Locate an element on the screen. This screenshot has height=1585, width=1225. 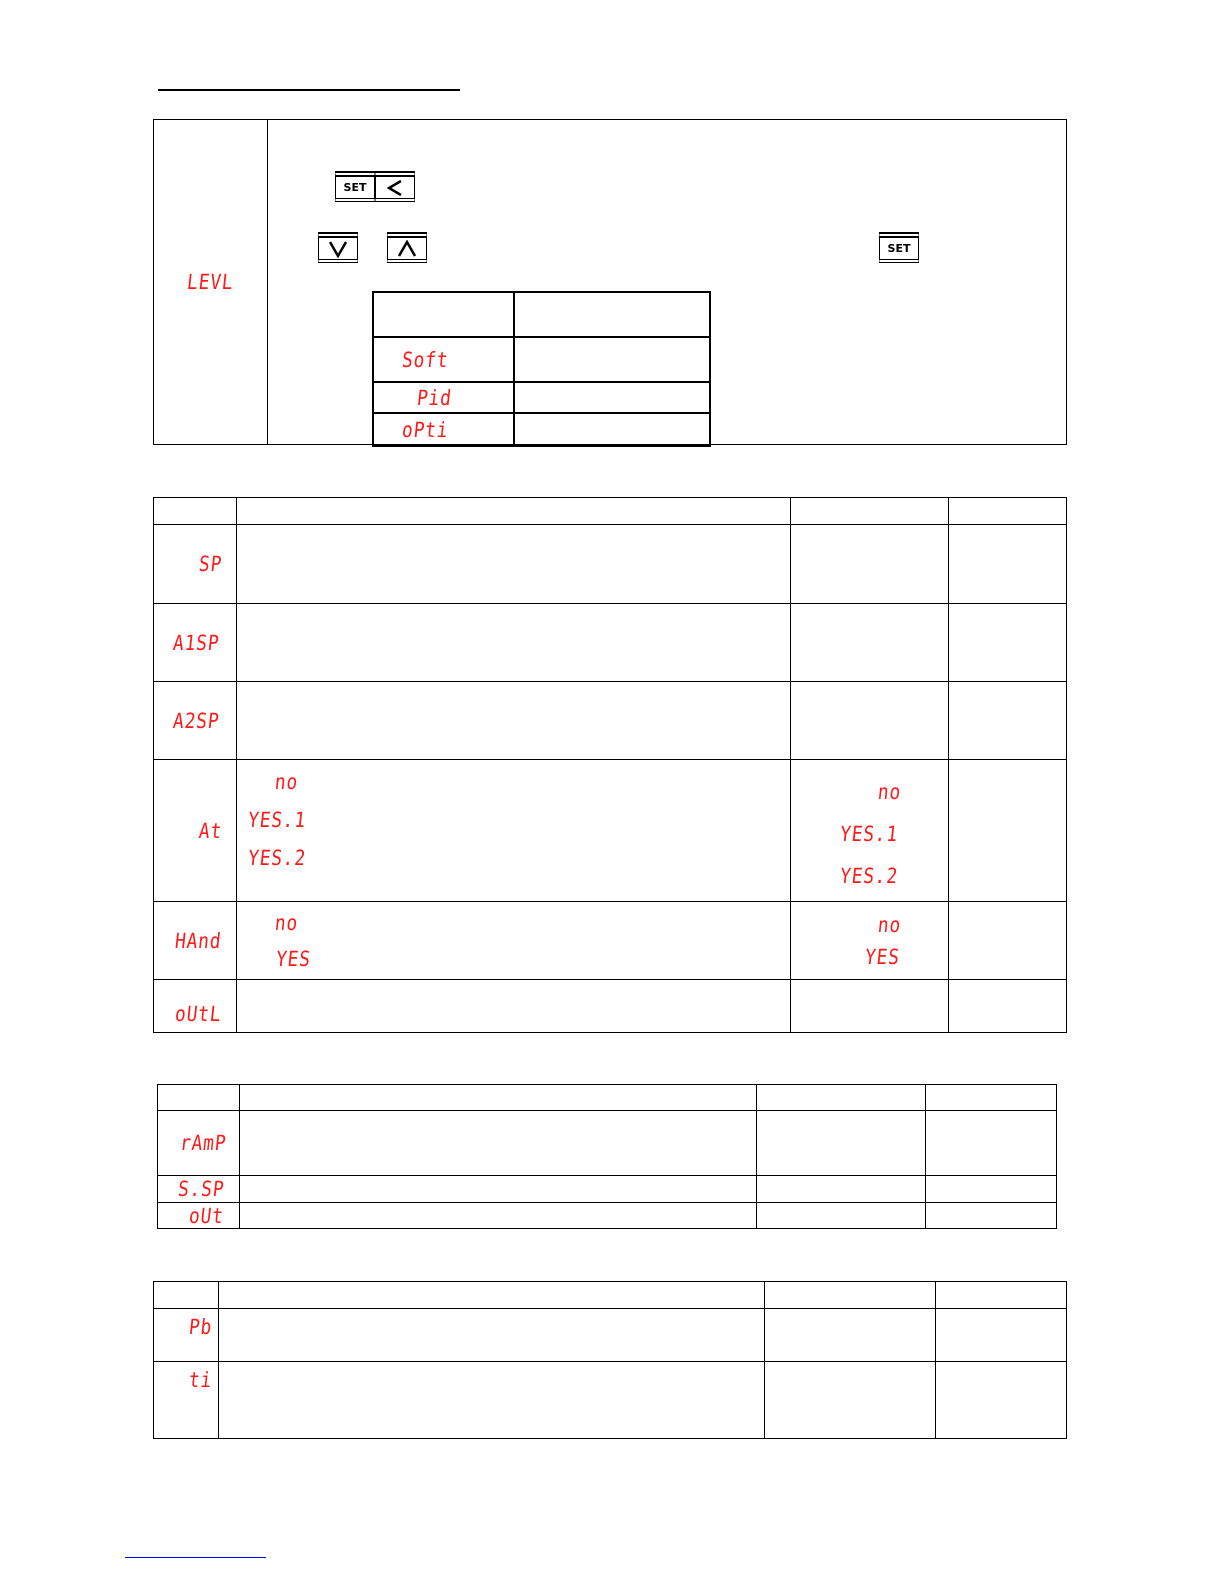
table-row: SP is located at coordinates (610, 564).